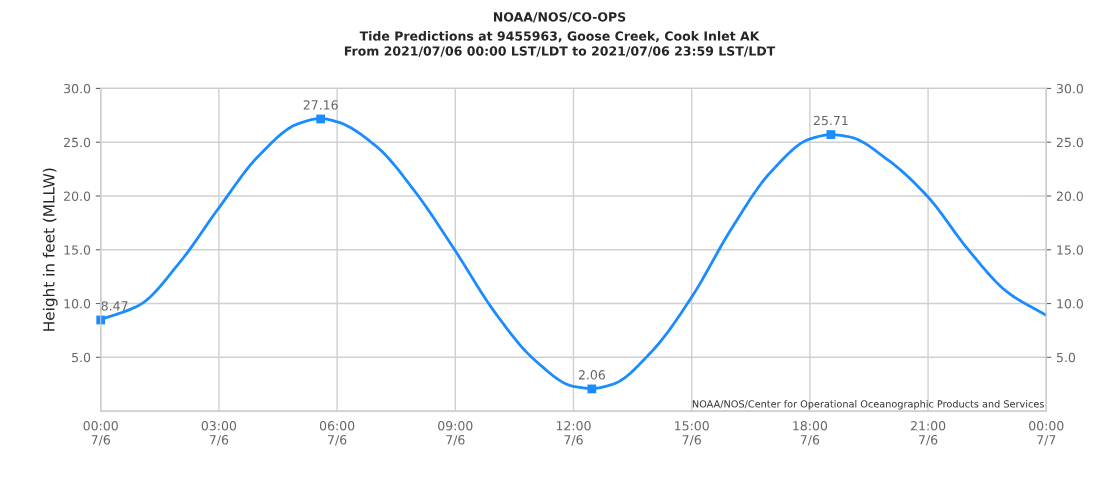 This screenshot has width=1119, height=478. Describe the element at coordinates (1069, 88) in the screenshot. I see `y2-tick-label: 30.0` at that location.